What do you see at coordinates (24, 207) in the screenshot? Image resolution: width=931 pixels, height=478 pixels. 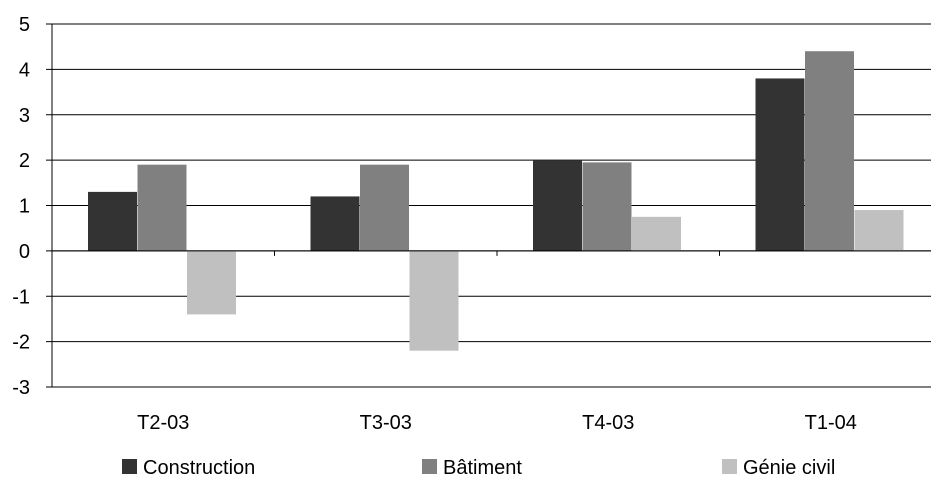 I see `y-tick-label: 1` at bounding box center [24, 207].